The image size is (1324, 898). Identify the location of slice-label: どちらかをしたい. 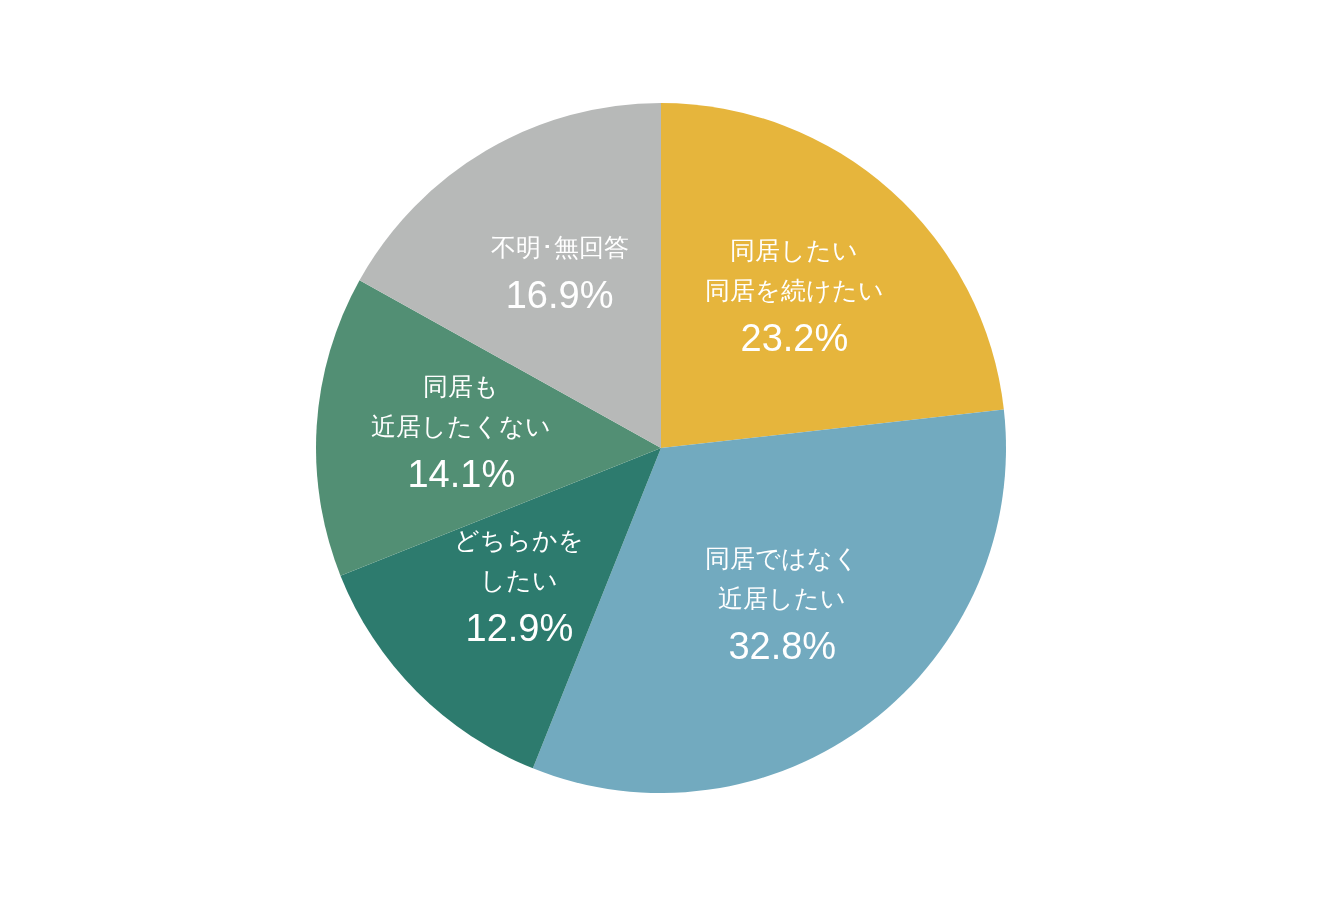
(519, 560).